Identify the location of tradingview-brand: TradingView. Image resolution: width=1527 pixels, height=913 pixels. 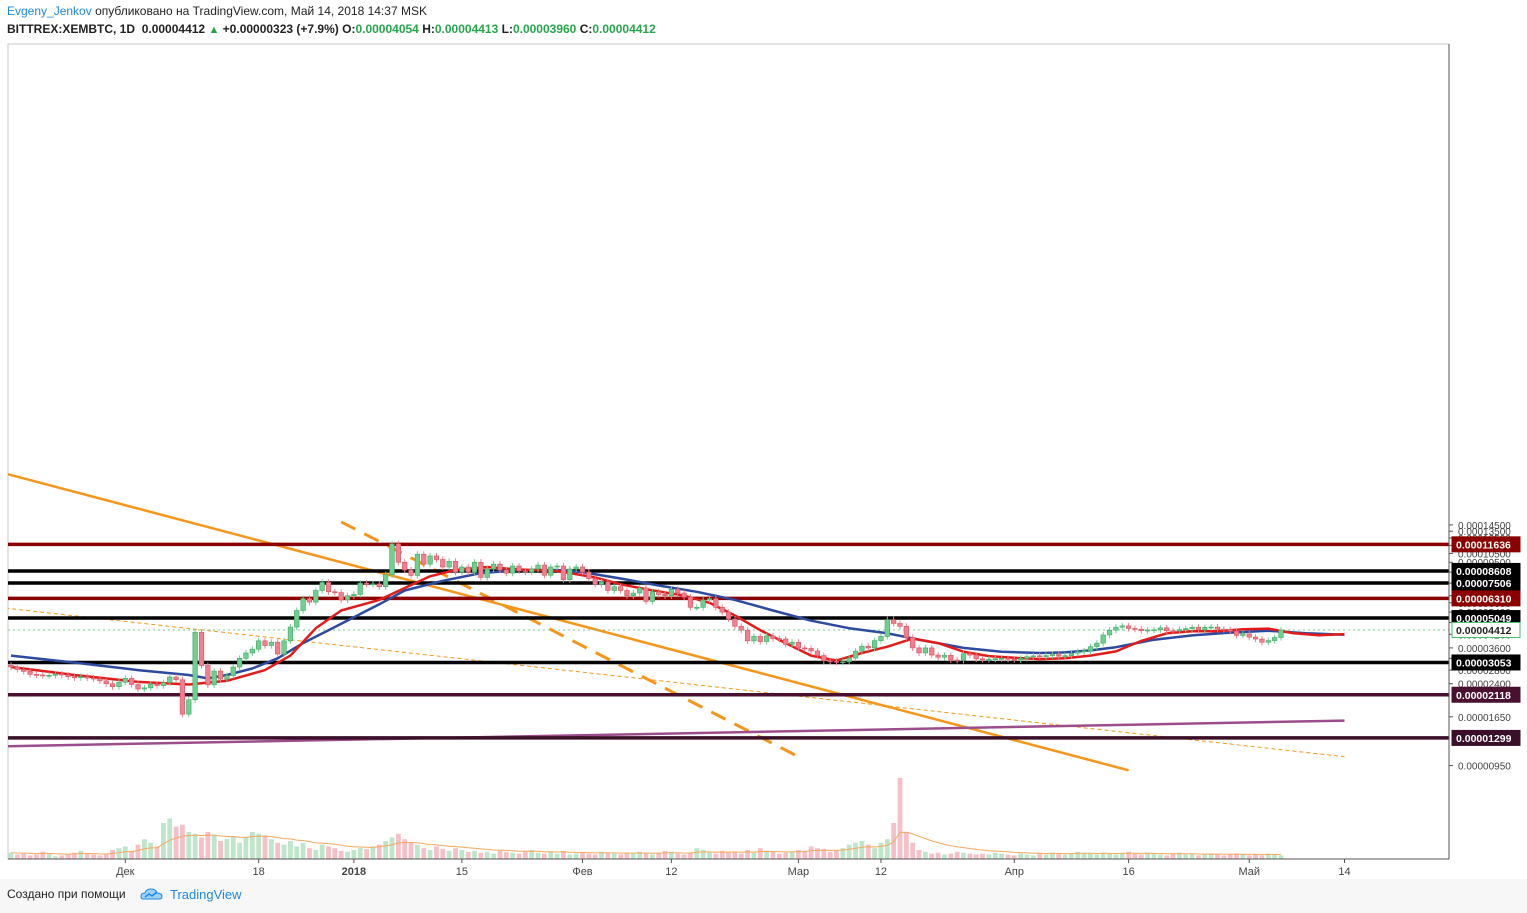
(206, 894).